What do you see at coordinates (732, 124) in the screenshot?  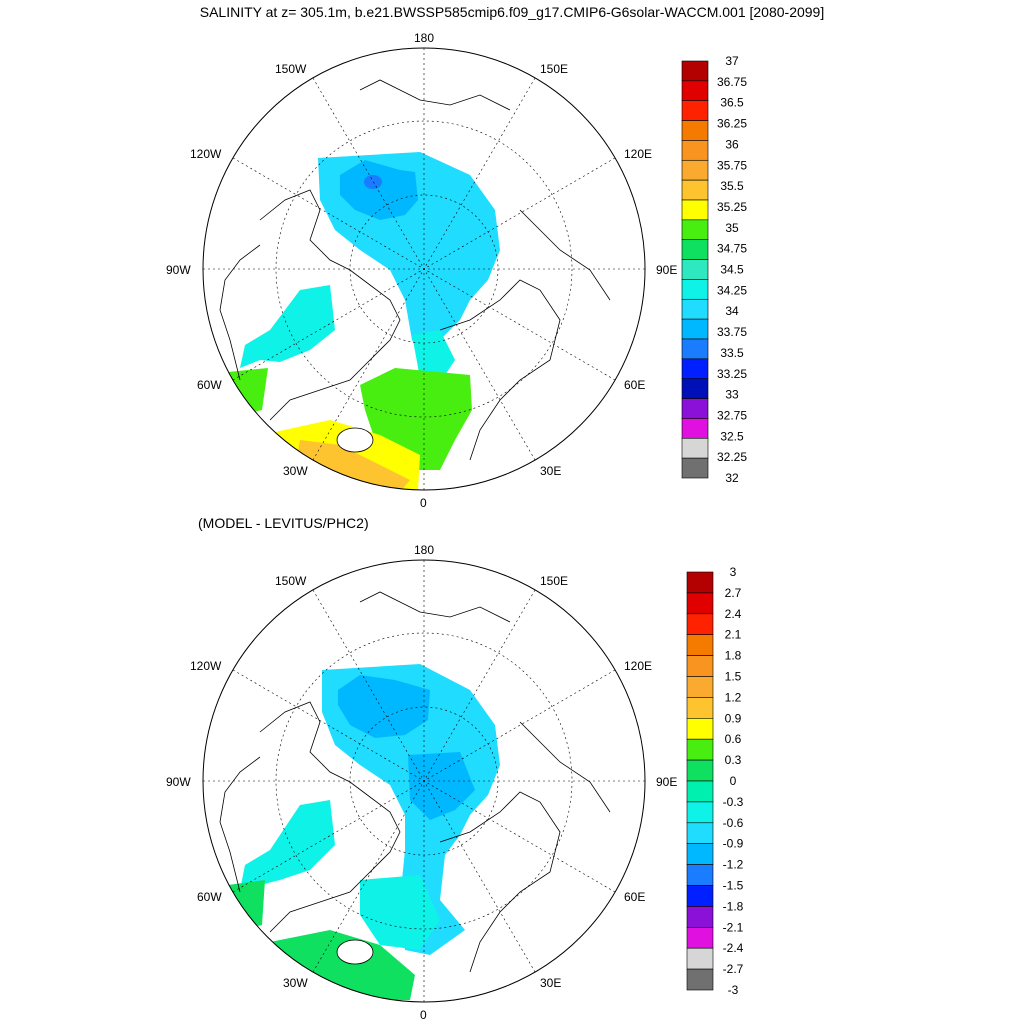 I see `colorbar-tick-label: 36.25` at bounding box center [732, 124].